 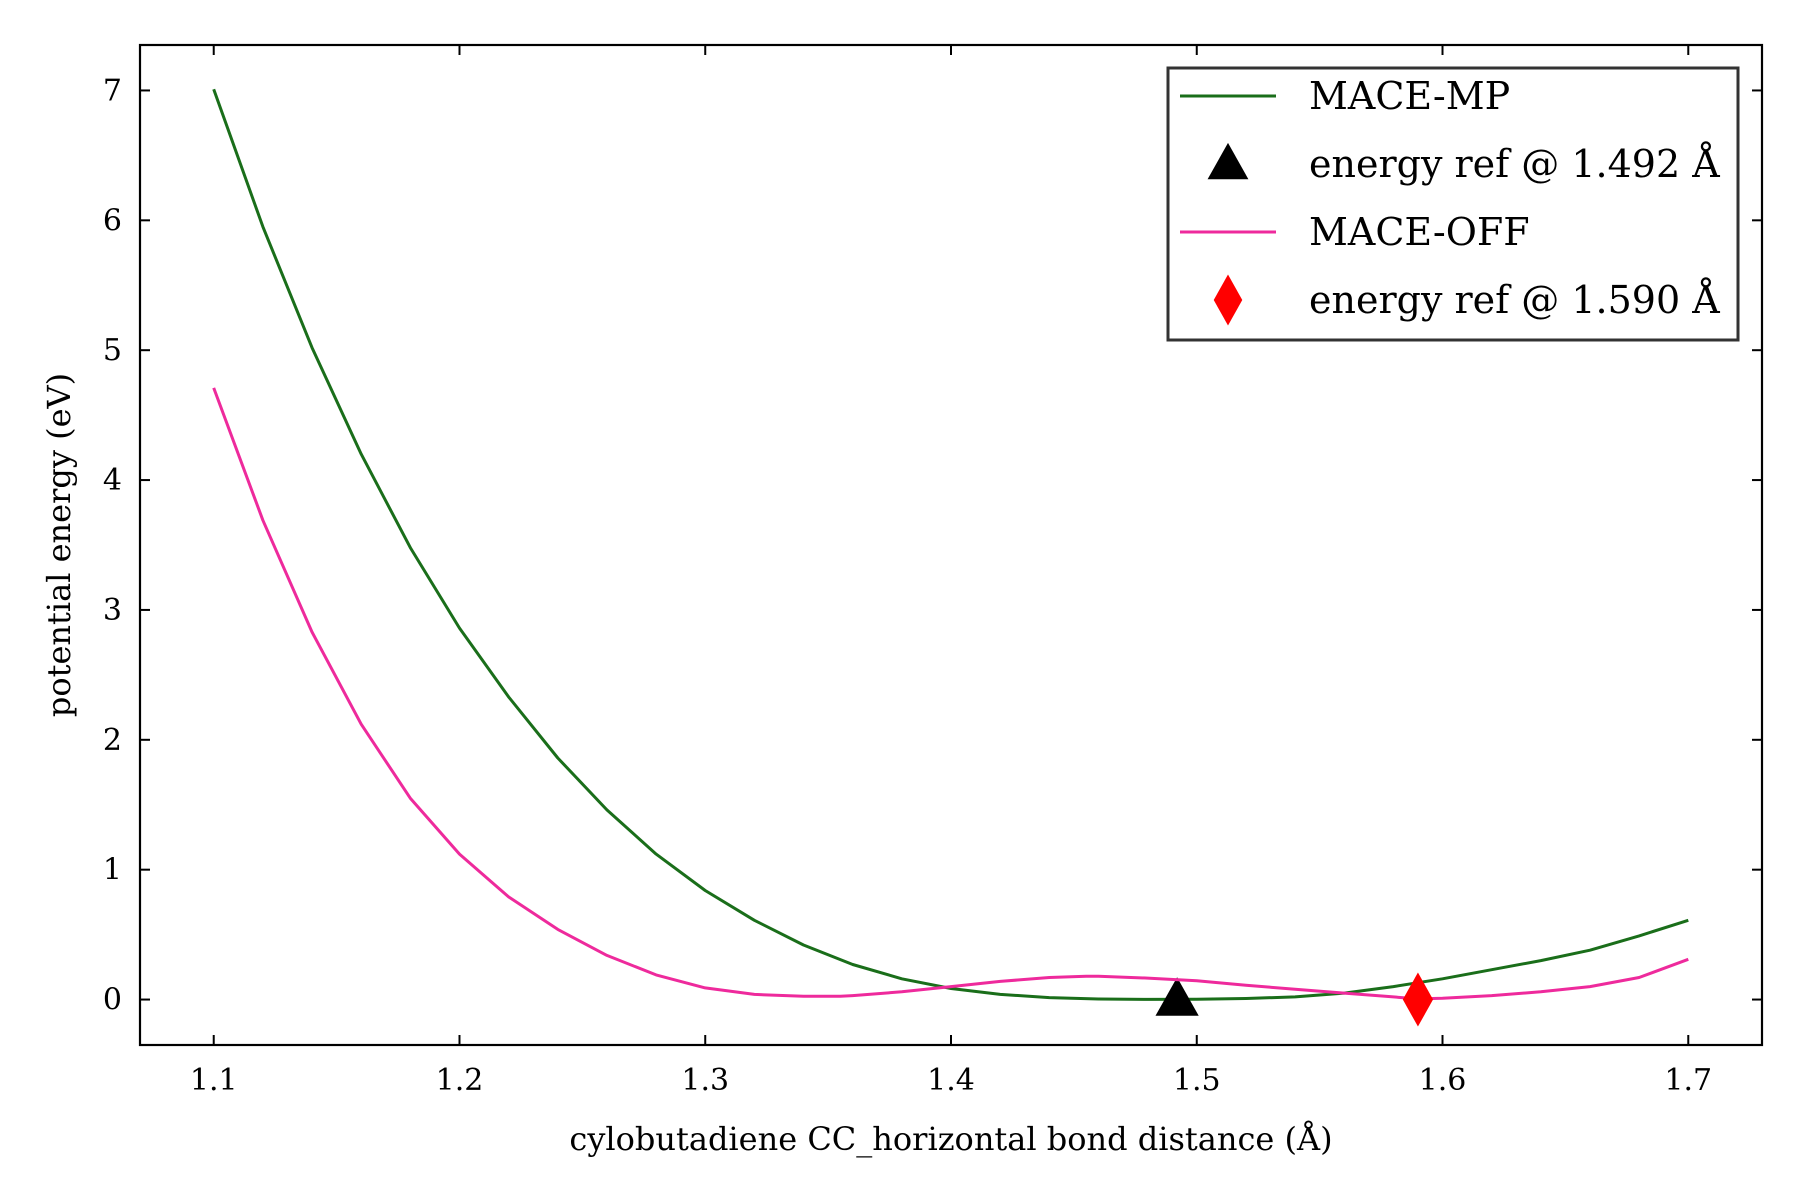 What do you see at coordinates (951, 1080) in the screenshot?
I see `x-tick-label: 1.4` at bounding box center [951, 1080].